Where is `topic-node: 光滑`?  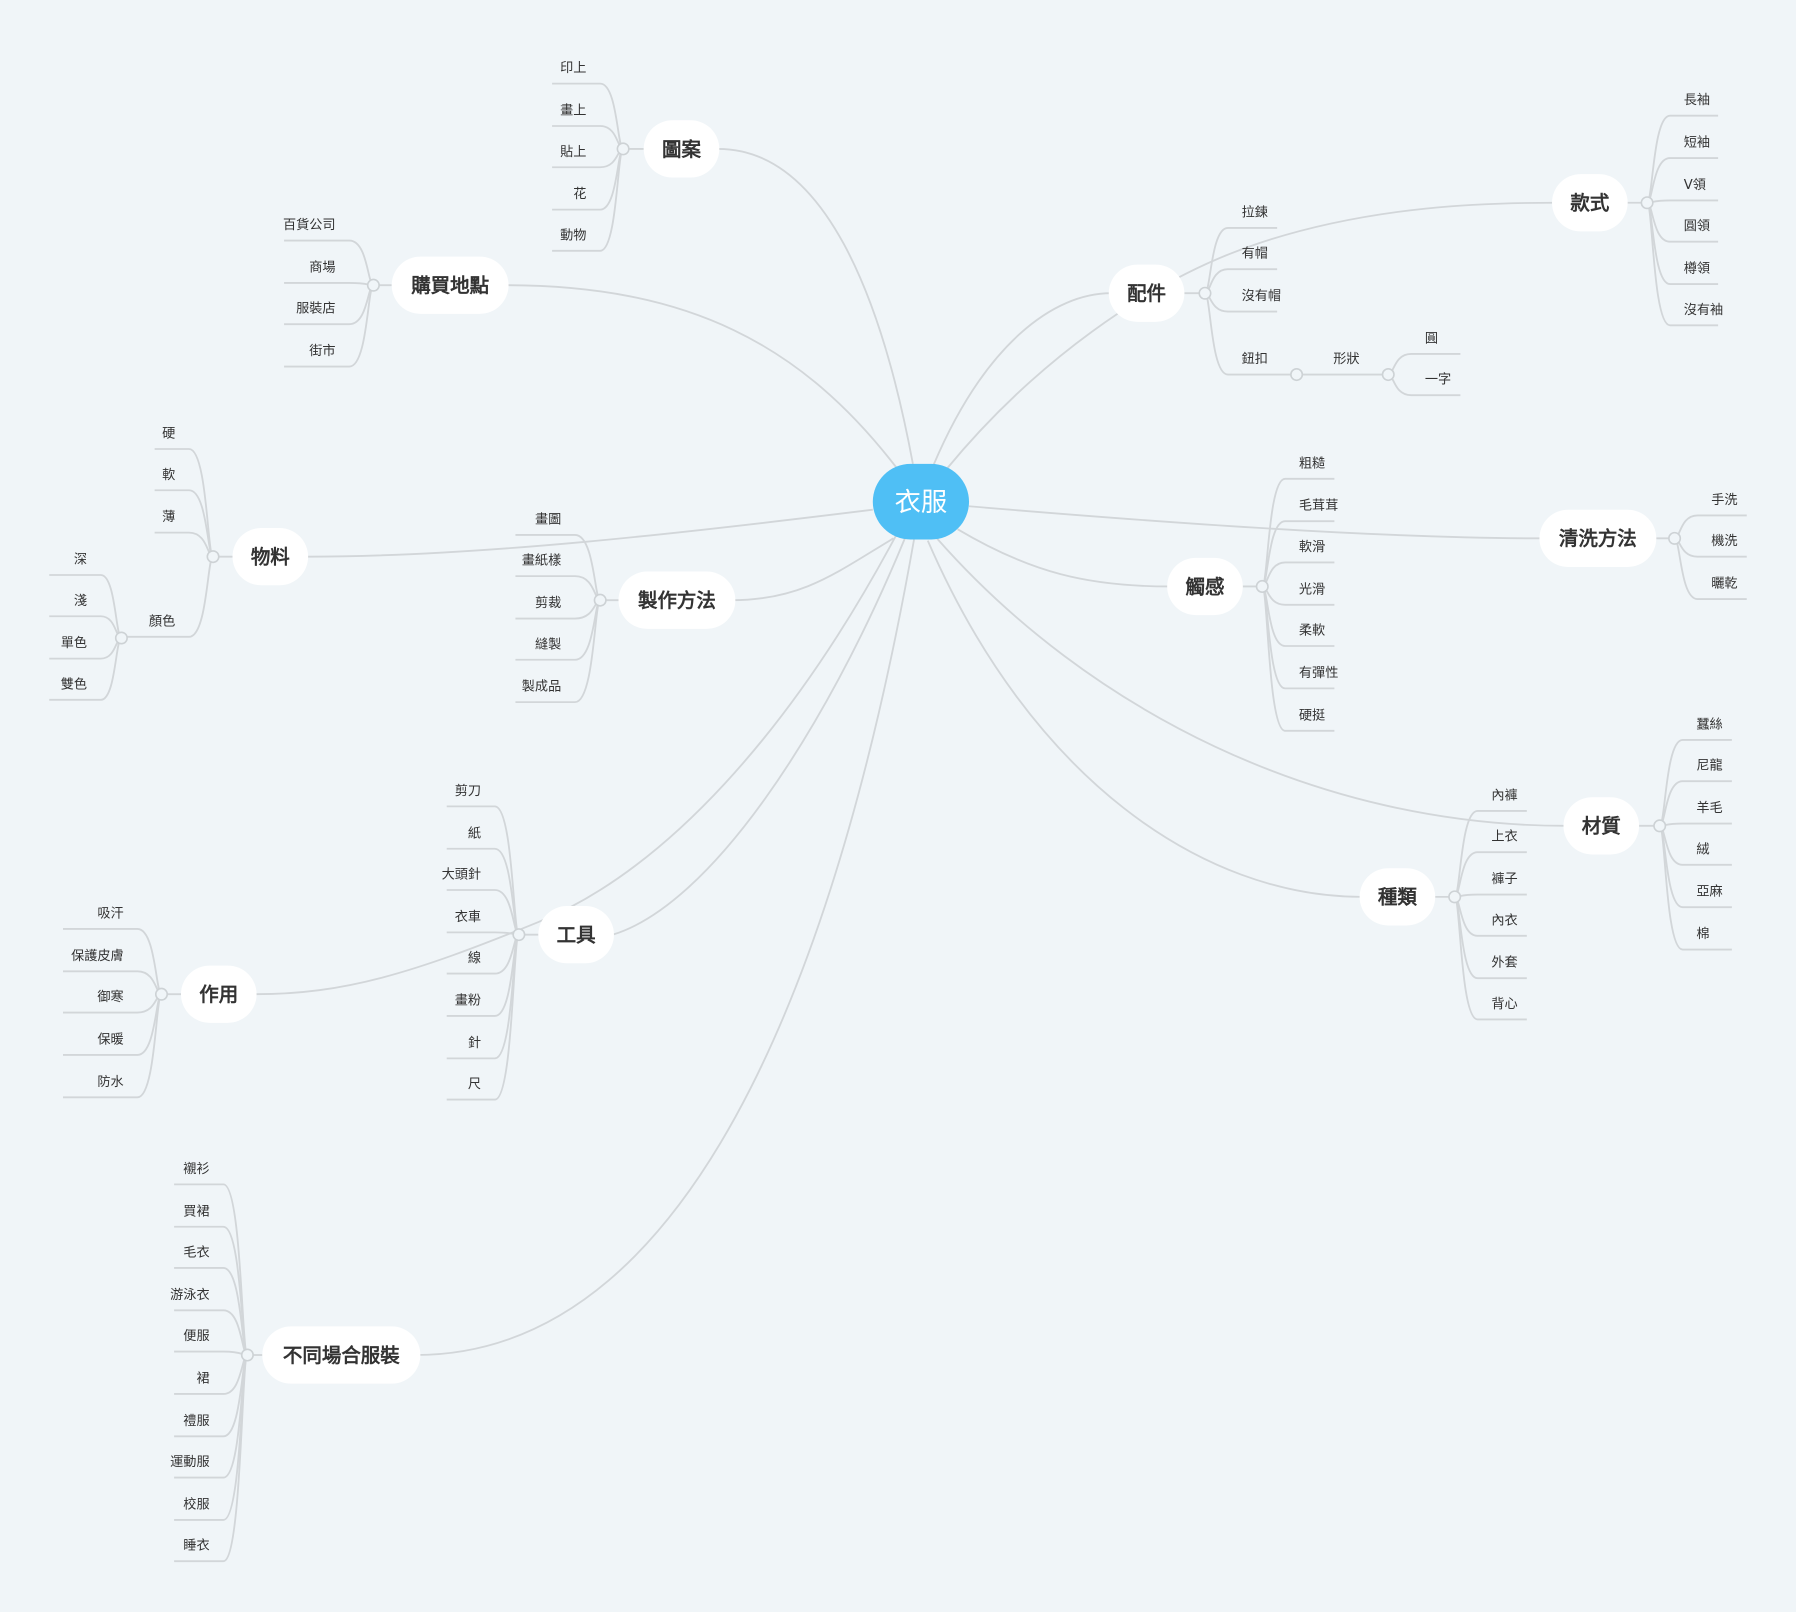 topic-node: 光滑 is located at coordinates (1312, 589).